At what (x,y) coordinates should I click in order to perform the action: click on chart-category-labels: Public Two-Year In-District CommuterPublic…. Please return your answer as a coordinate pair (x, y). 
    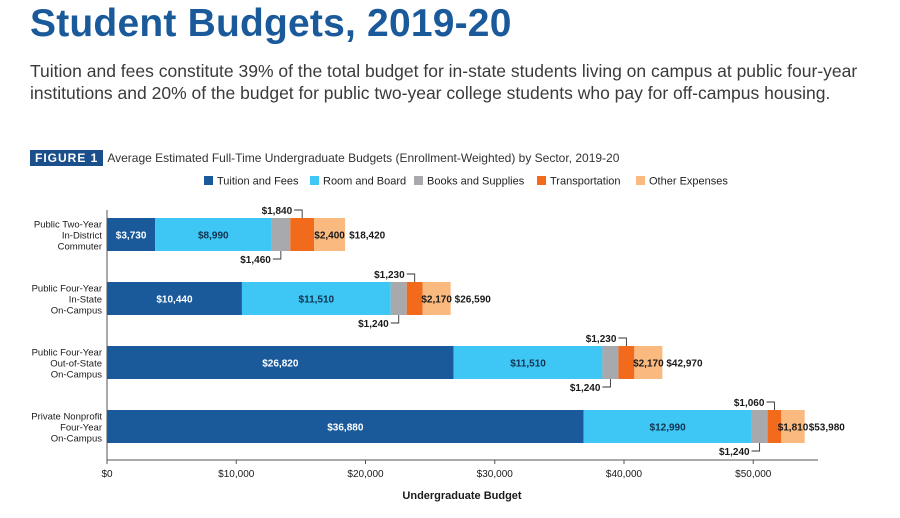
    Looking at the image, I should click on (66, 332).